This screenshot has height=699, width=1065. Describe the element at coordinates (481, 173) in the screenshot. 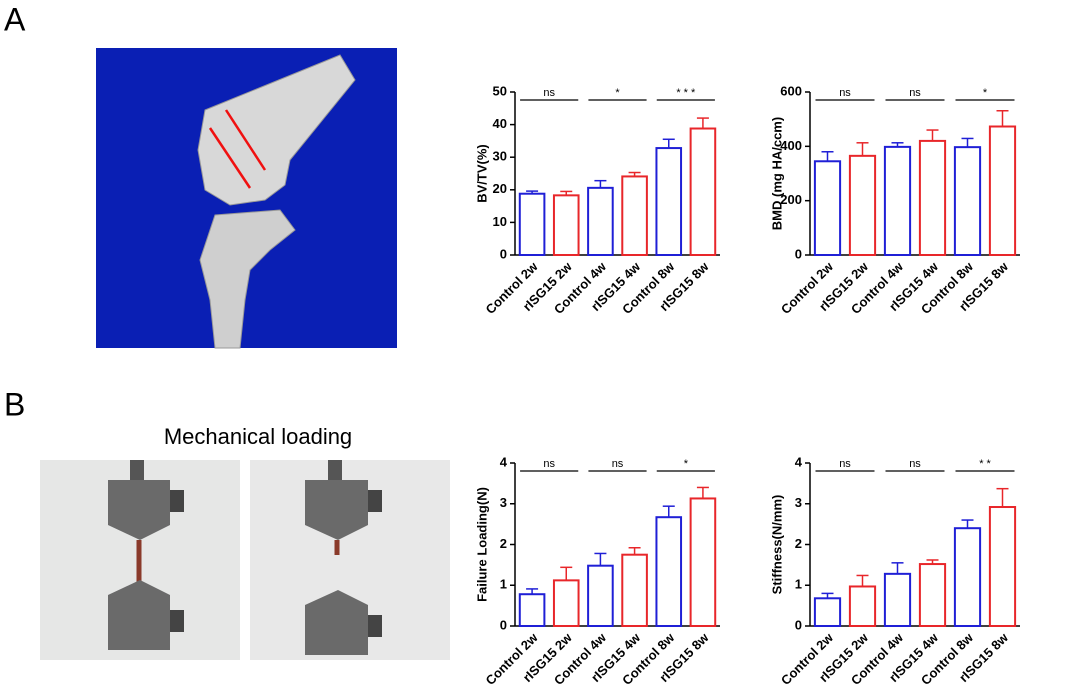

I see `y-axis-label: BV/TV(%)` at that location.